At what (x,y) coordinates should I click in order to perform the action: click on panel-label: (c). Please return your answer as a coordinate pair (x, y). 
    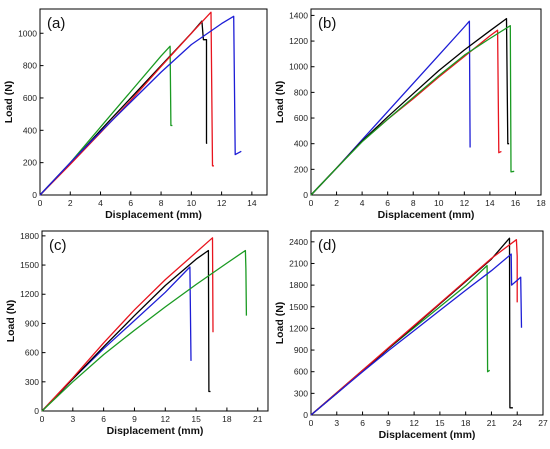
    Looking at the image, I should click on (58, 245).